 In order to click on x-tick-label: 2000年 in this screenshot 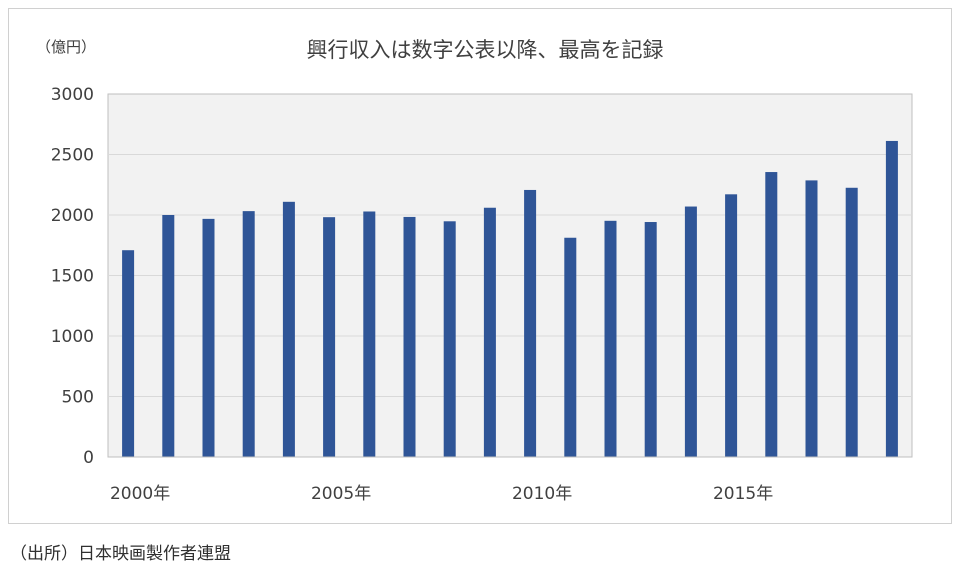, I will do `click(140, 494)`.